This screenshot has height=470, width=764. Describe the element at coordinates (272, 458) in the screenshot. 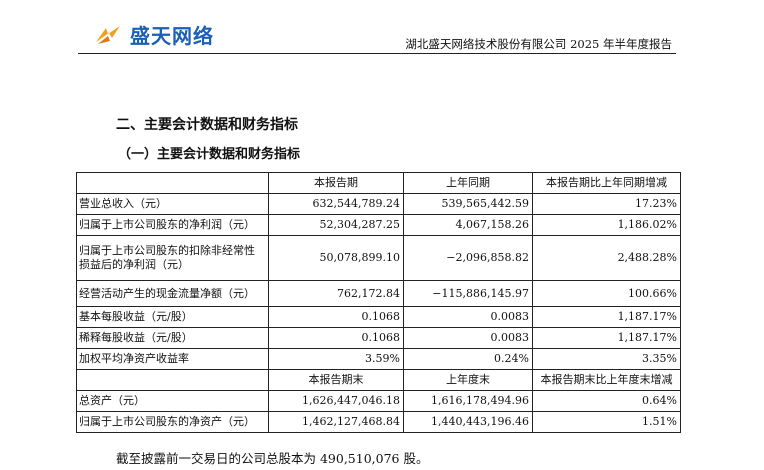

I see `share-capital-note: 截至披露前一交易日的公司总股本为 490,510,076 股。` at that location.